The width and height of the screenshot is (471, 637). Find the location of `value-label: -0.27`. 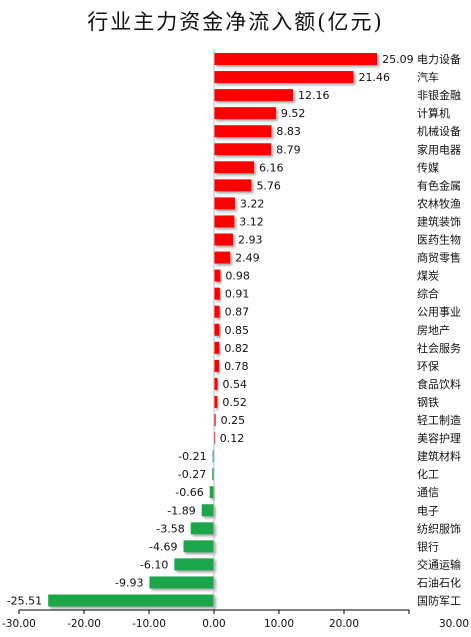

value-label: -0.27 is located at coordinates (192, 474).